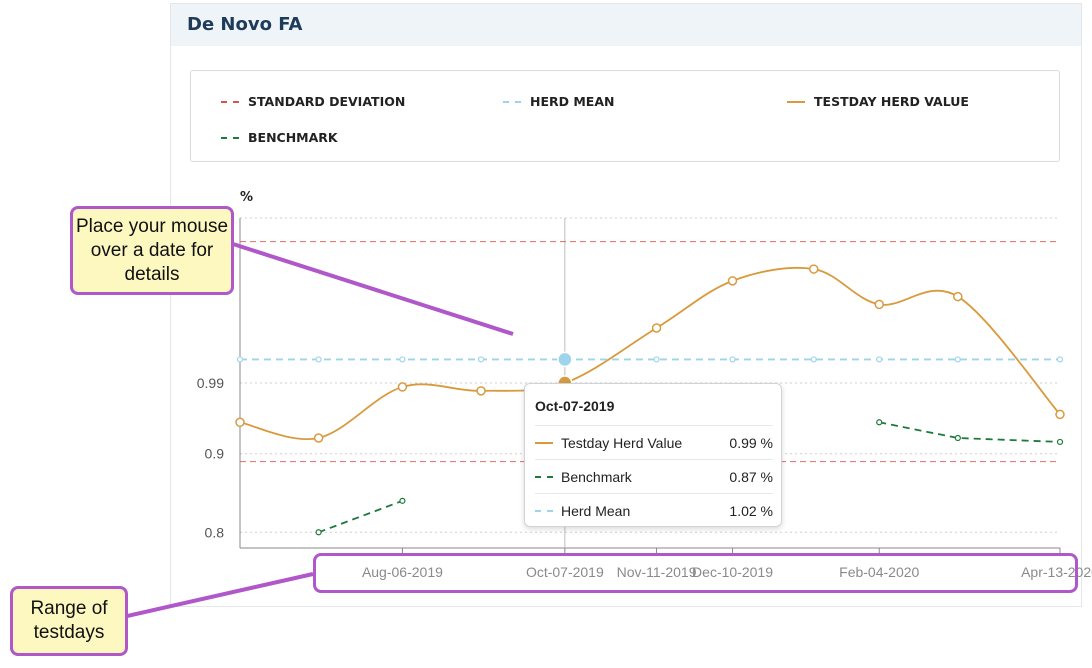 The width and height of the screenshot is (1092, 668). Describe the element at coordinates (657, 572) in the screenshot. I see `x-tick-label: Nov-11-2019` at that location.